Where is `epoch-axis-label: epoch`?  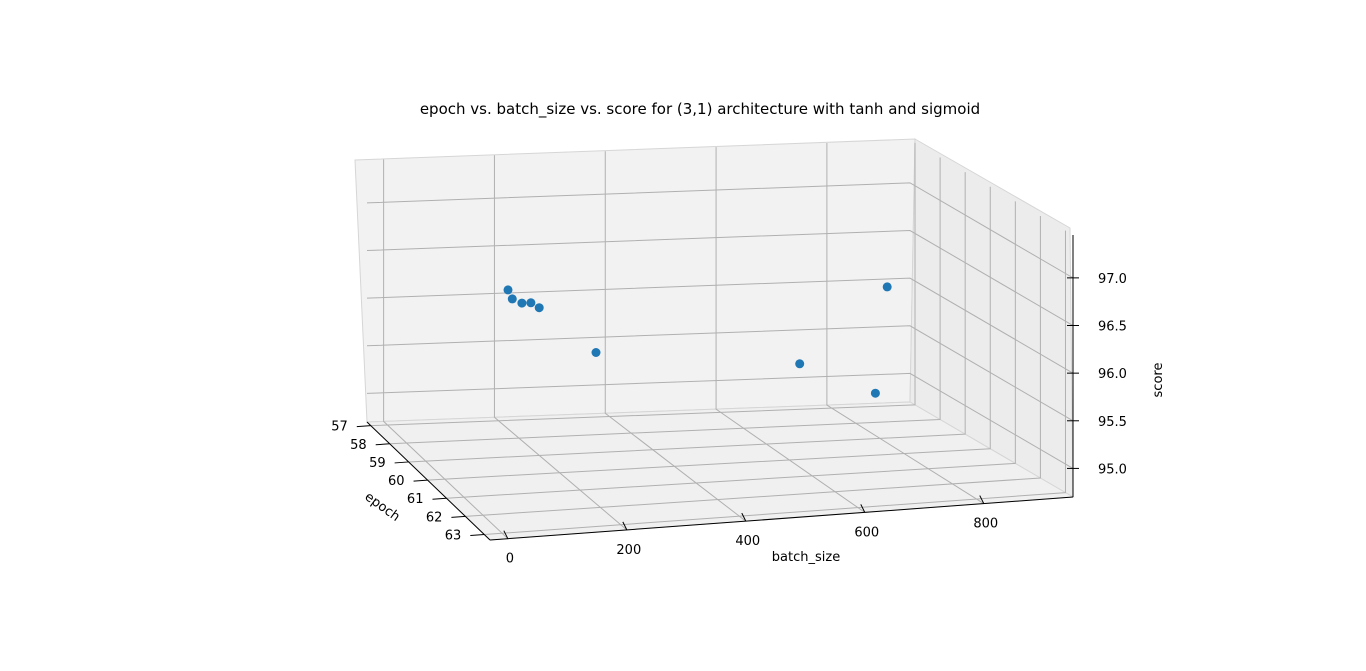
epoch-axis-label: epoch is located at coordinates (382, 506).